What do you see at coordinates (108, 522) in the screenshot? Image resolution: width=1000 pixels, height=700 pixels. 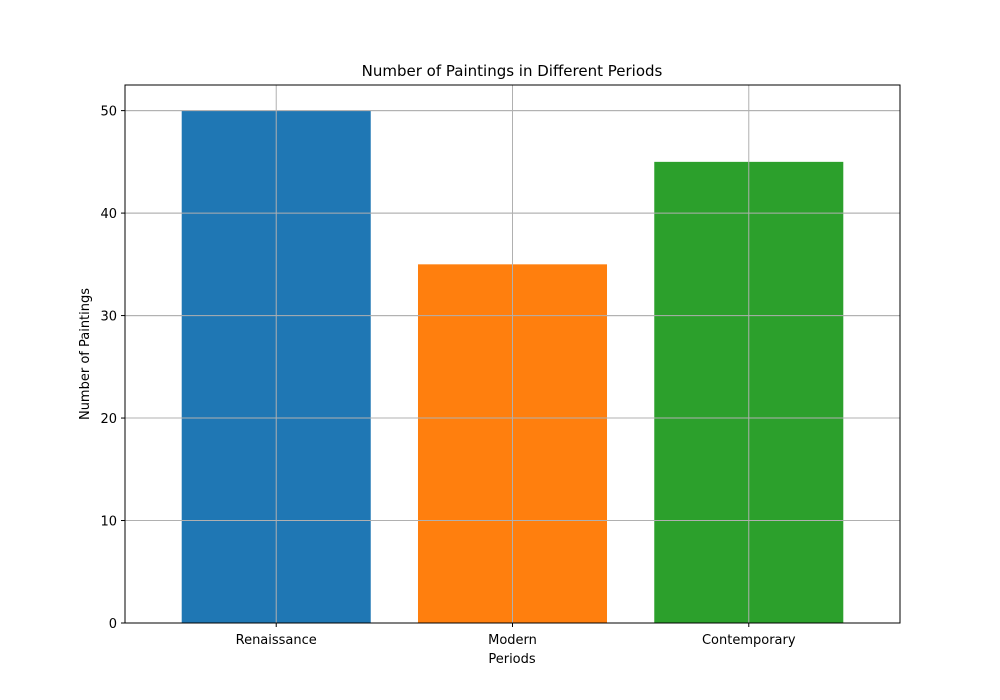 I see `y-tick-label: 10` at bounding box center [108, 522].